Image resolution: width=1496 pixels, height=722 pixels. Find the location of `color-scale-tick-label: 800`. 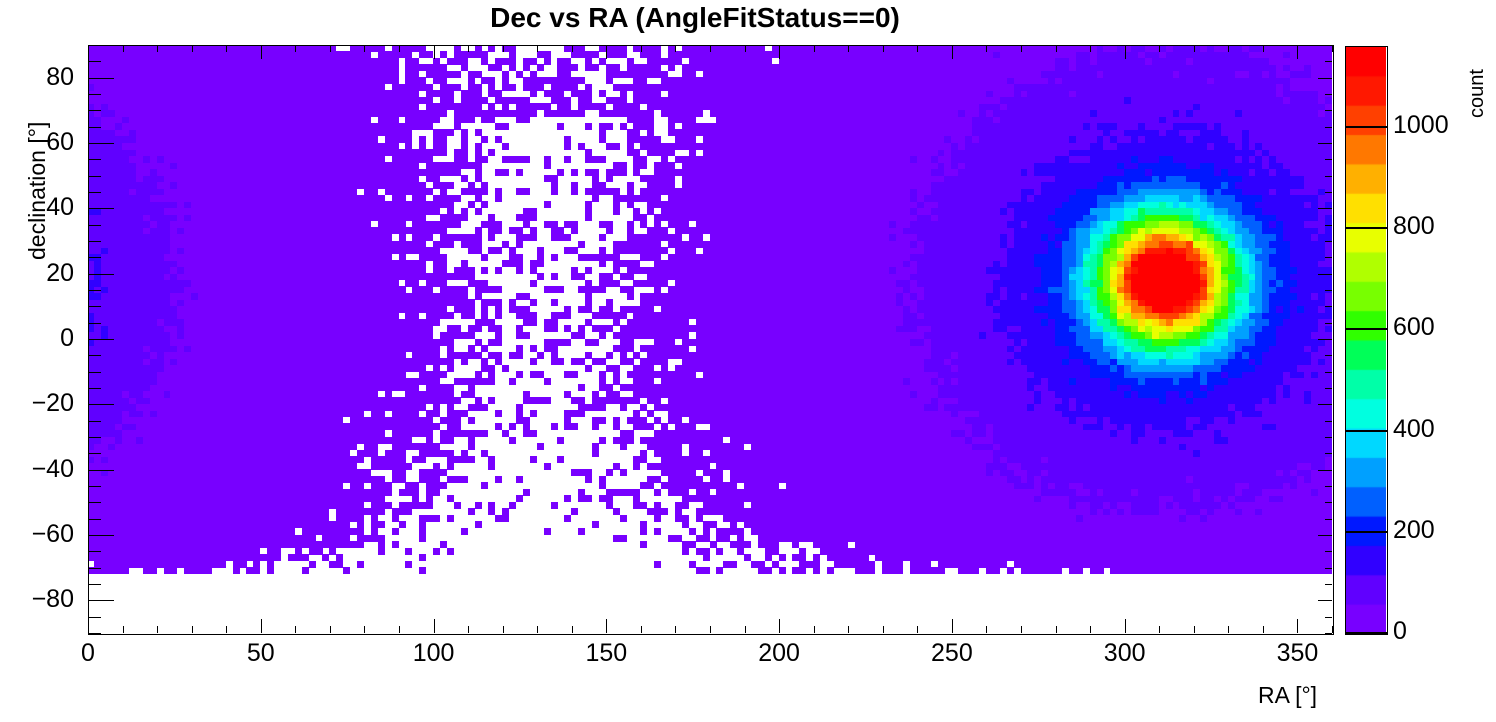

color-scale-tick-label: 800 is located at coordinates (1414, 226).